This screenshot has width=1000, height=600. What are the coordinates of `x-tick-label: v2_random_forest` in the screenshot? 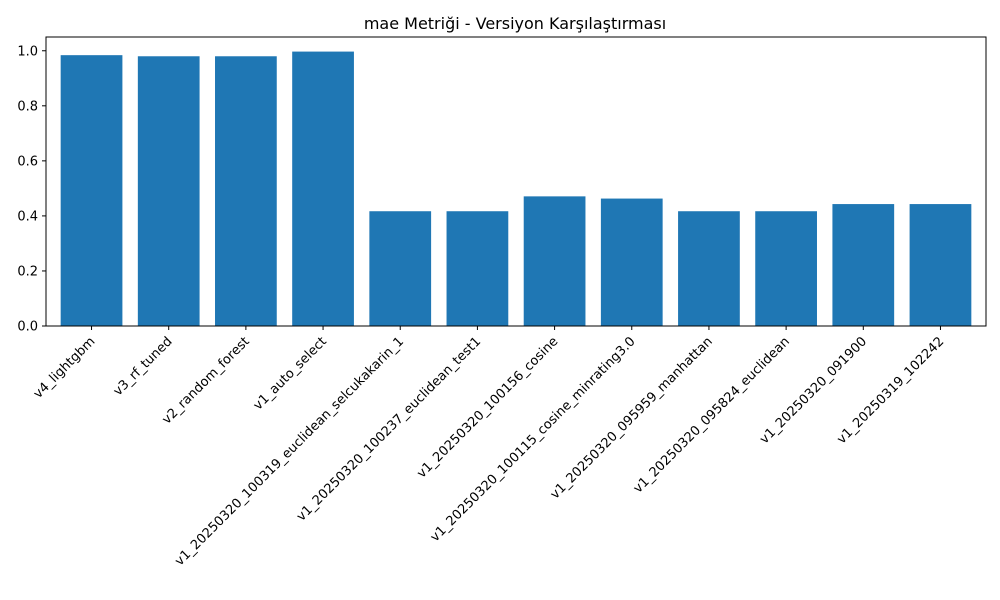 It's located at (205, 380).